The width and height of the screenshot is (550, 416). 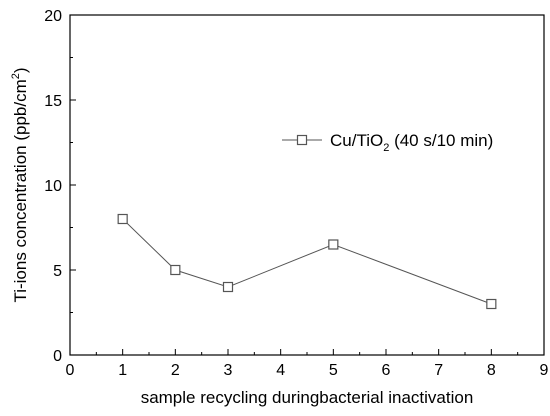 What do you see at coordinates (280, 370) in the screenshot?
I see `x-tick-label: 4` at bounding box center [280, 370].